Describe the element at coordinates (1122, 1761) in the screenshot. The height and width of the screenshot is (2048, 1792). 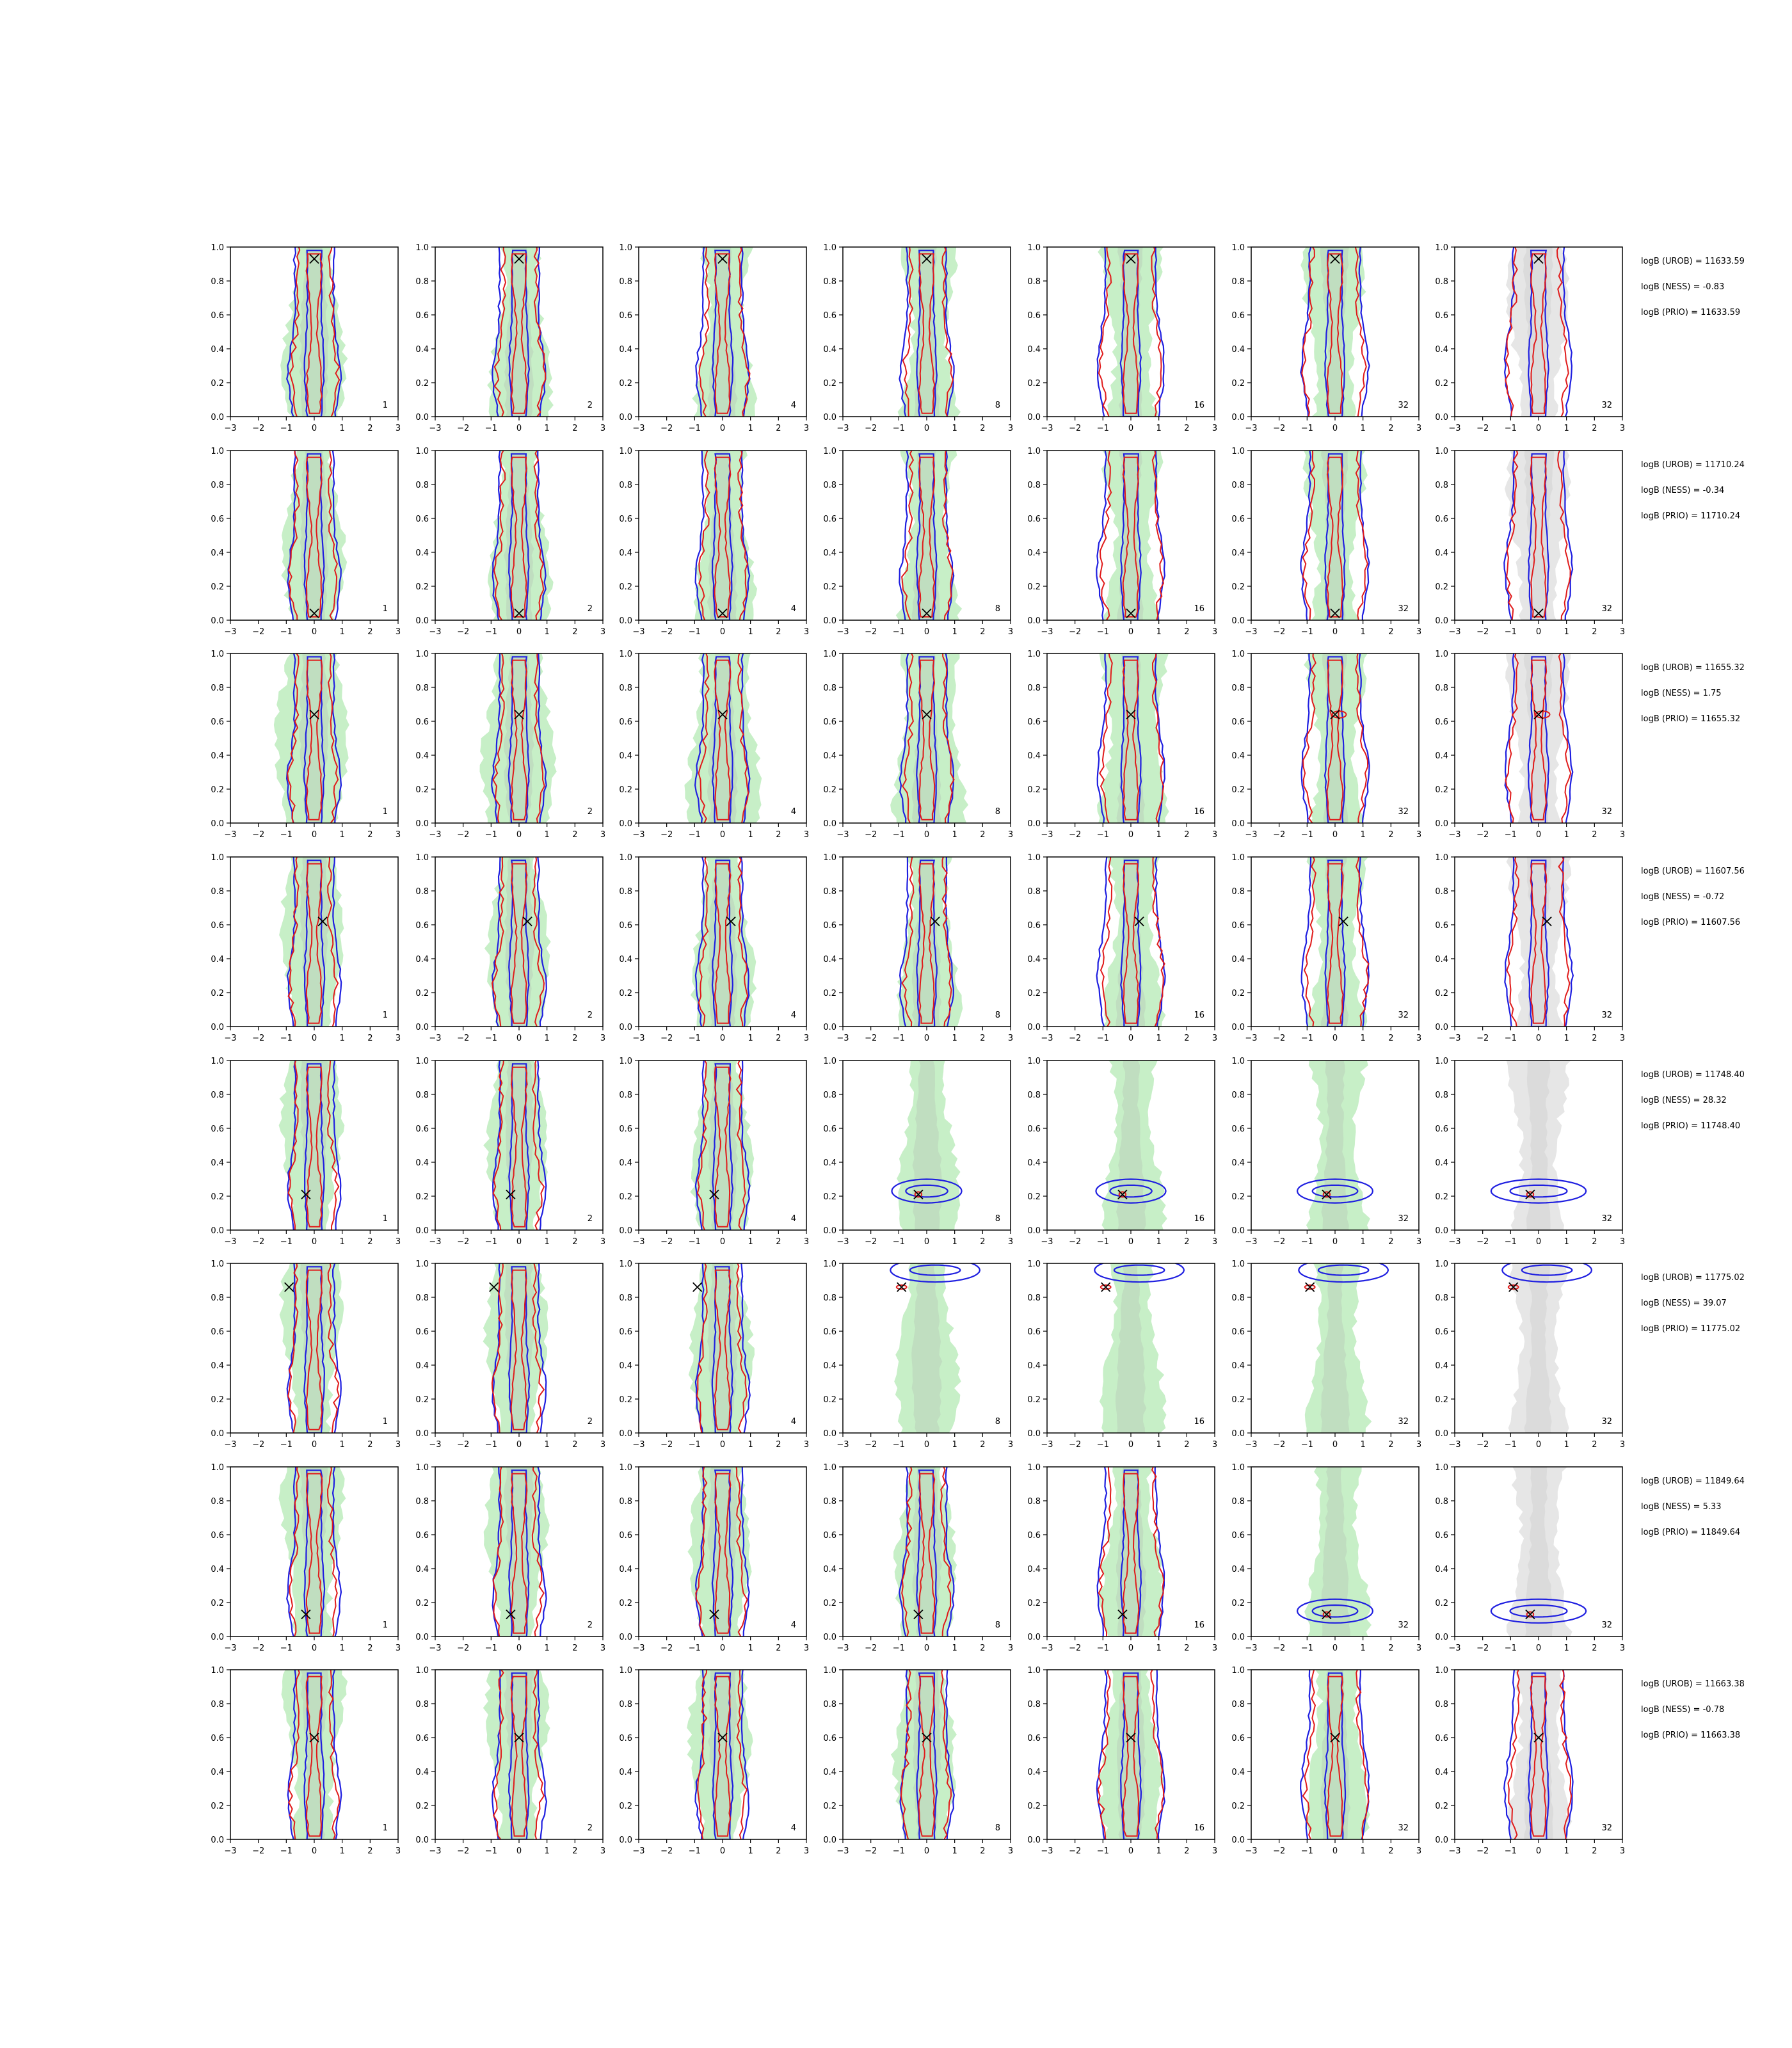
I see `panel-r8-c5: −3 −2 −1 0 1 2 3 0.0 0.2 0.4 0.6 0.8 1.0 16` at that location.